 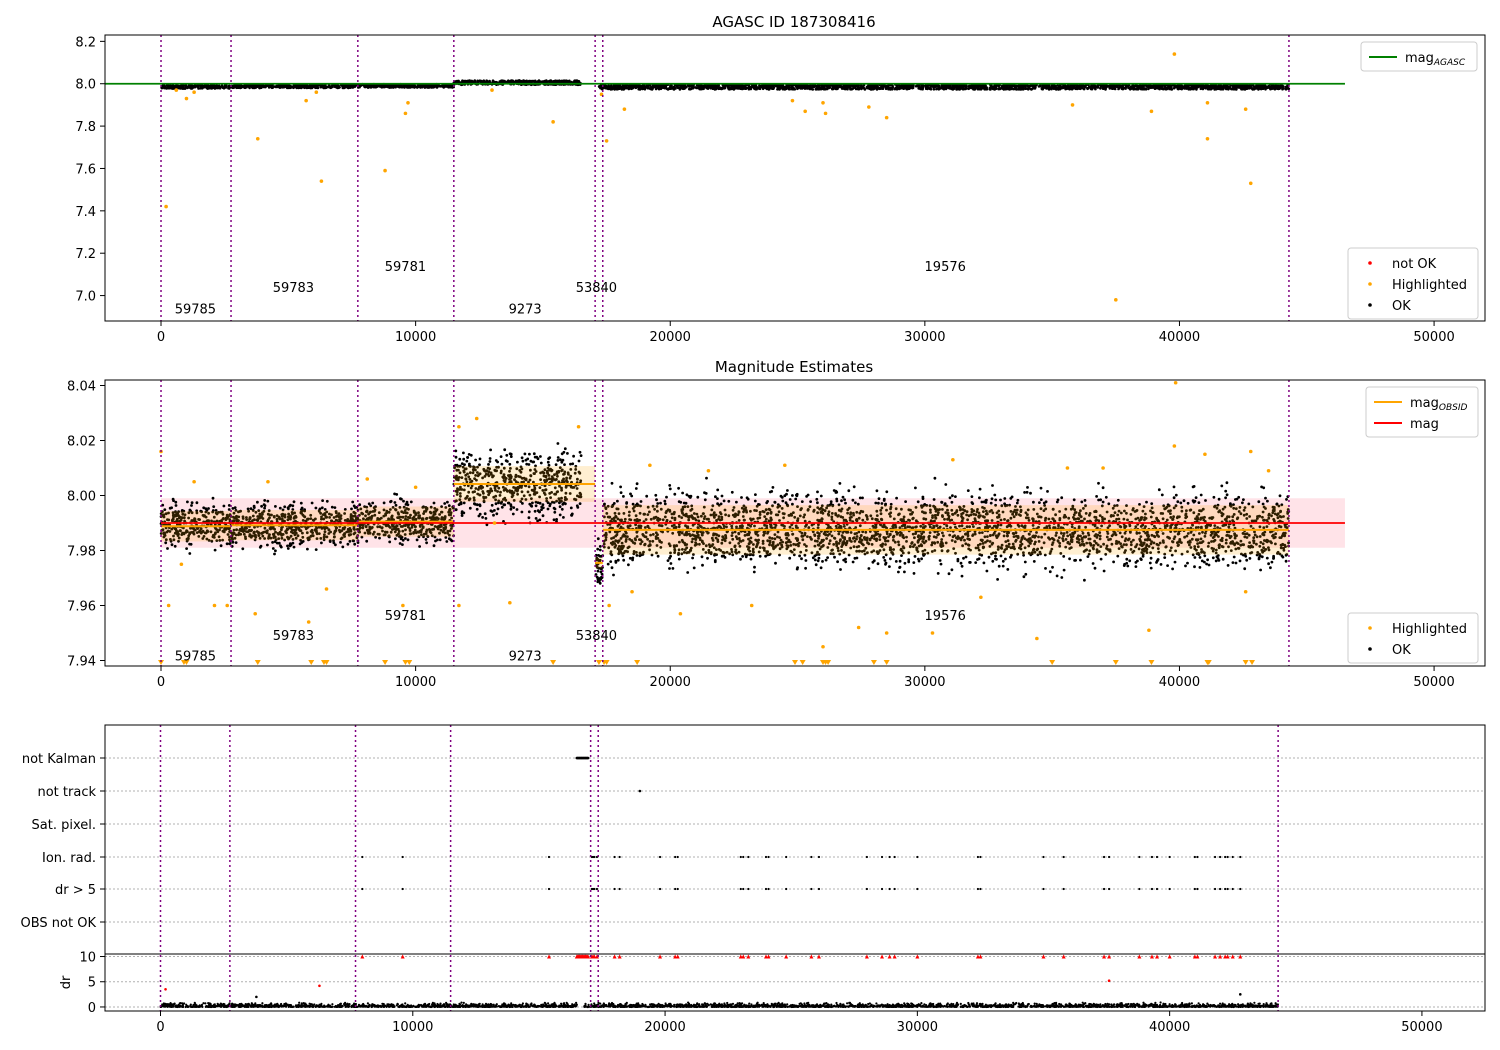 What do you see at coordinates (1370, 263) in the screenshot?
I see `agasc-lower-legend-point-handle` at bounding box center [1370, 263].